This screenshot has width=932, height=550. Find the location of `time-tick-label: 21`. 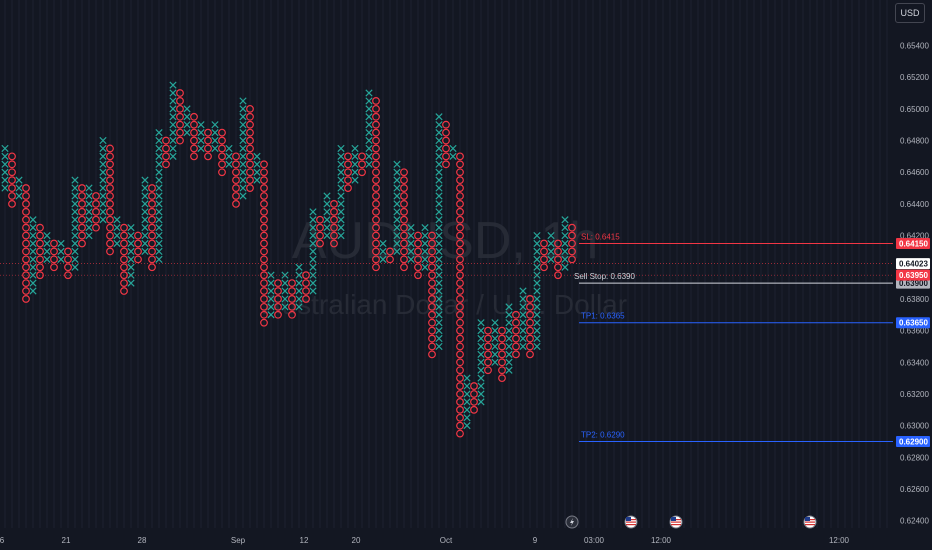

time-tick-label: 21 is located at coordinates (66, 540).